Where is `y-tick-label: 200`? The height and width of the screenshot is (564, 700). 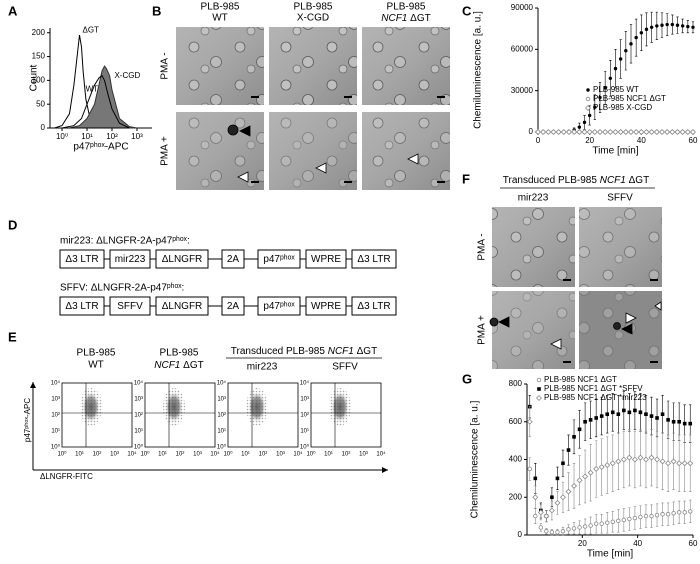 y-tick-label: 200 is located at coordinates (39, 32).